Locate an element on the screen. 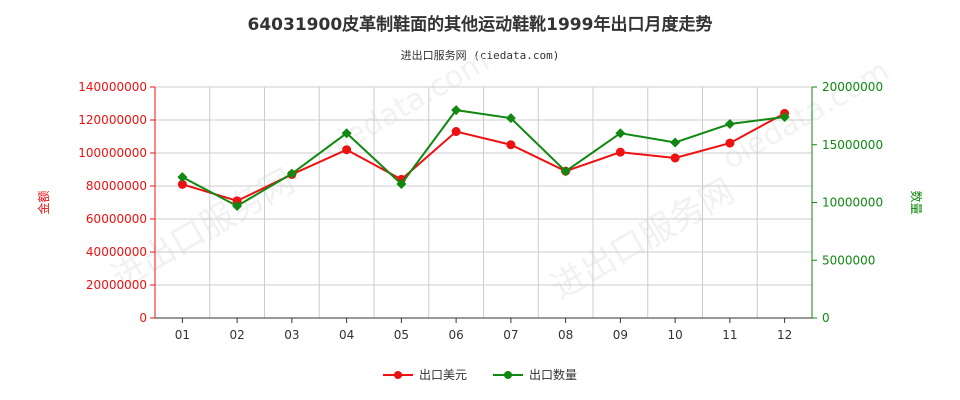 This screenshot has width=960, height=400. legend-item-quantity: 出口数量 is located at coordinates (535, 374).